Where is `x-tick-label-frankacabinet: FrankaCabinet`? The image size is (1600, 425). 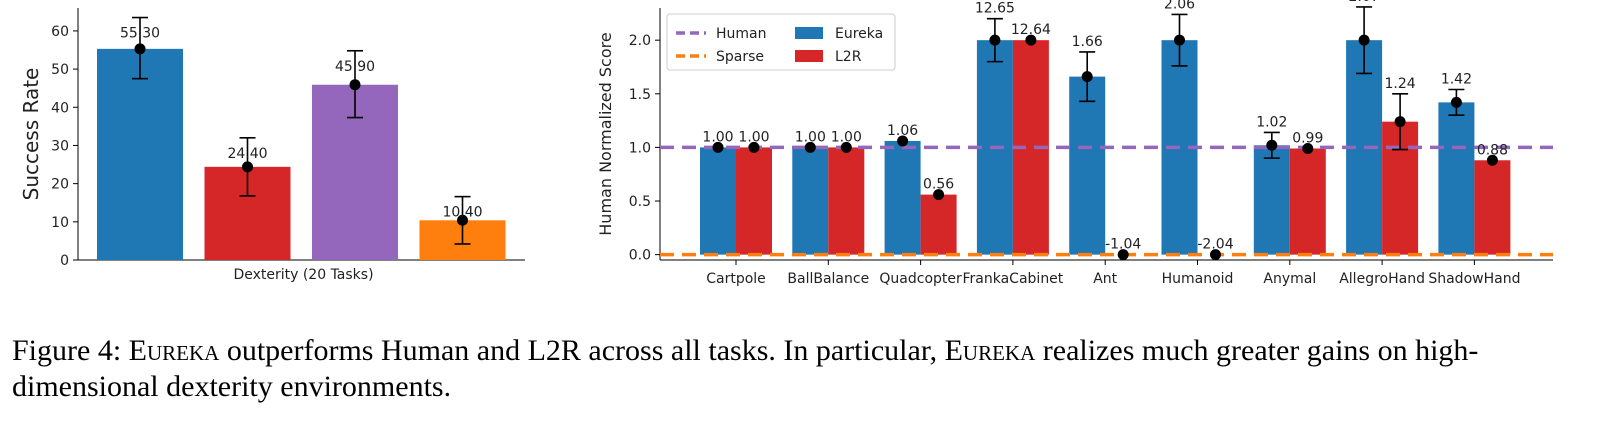
x-tick-label-frankacabinet: FrankaCabinet is located at coordinates (1013, 279).